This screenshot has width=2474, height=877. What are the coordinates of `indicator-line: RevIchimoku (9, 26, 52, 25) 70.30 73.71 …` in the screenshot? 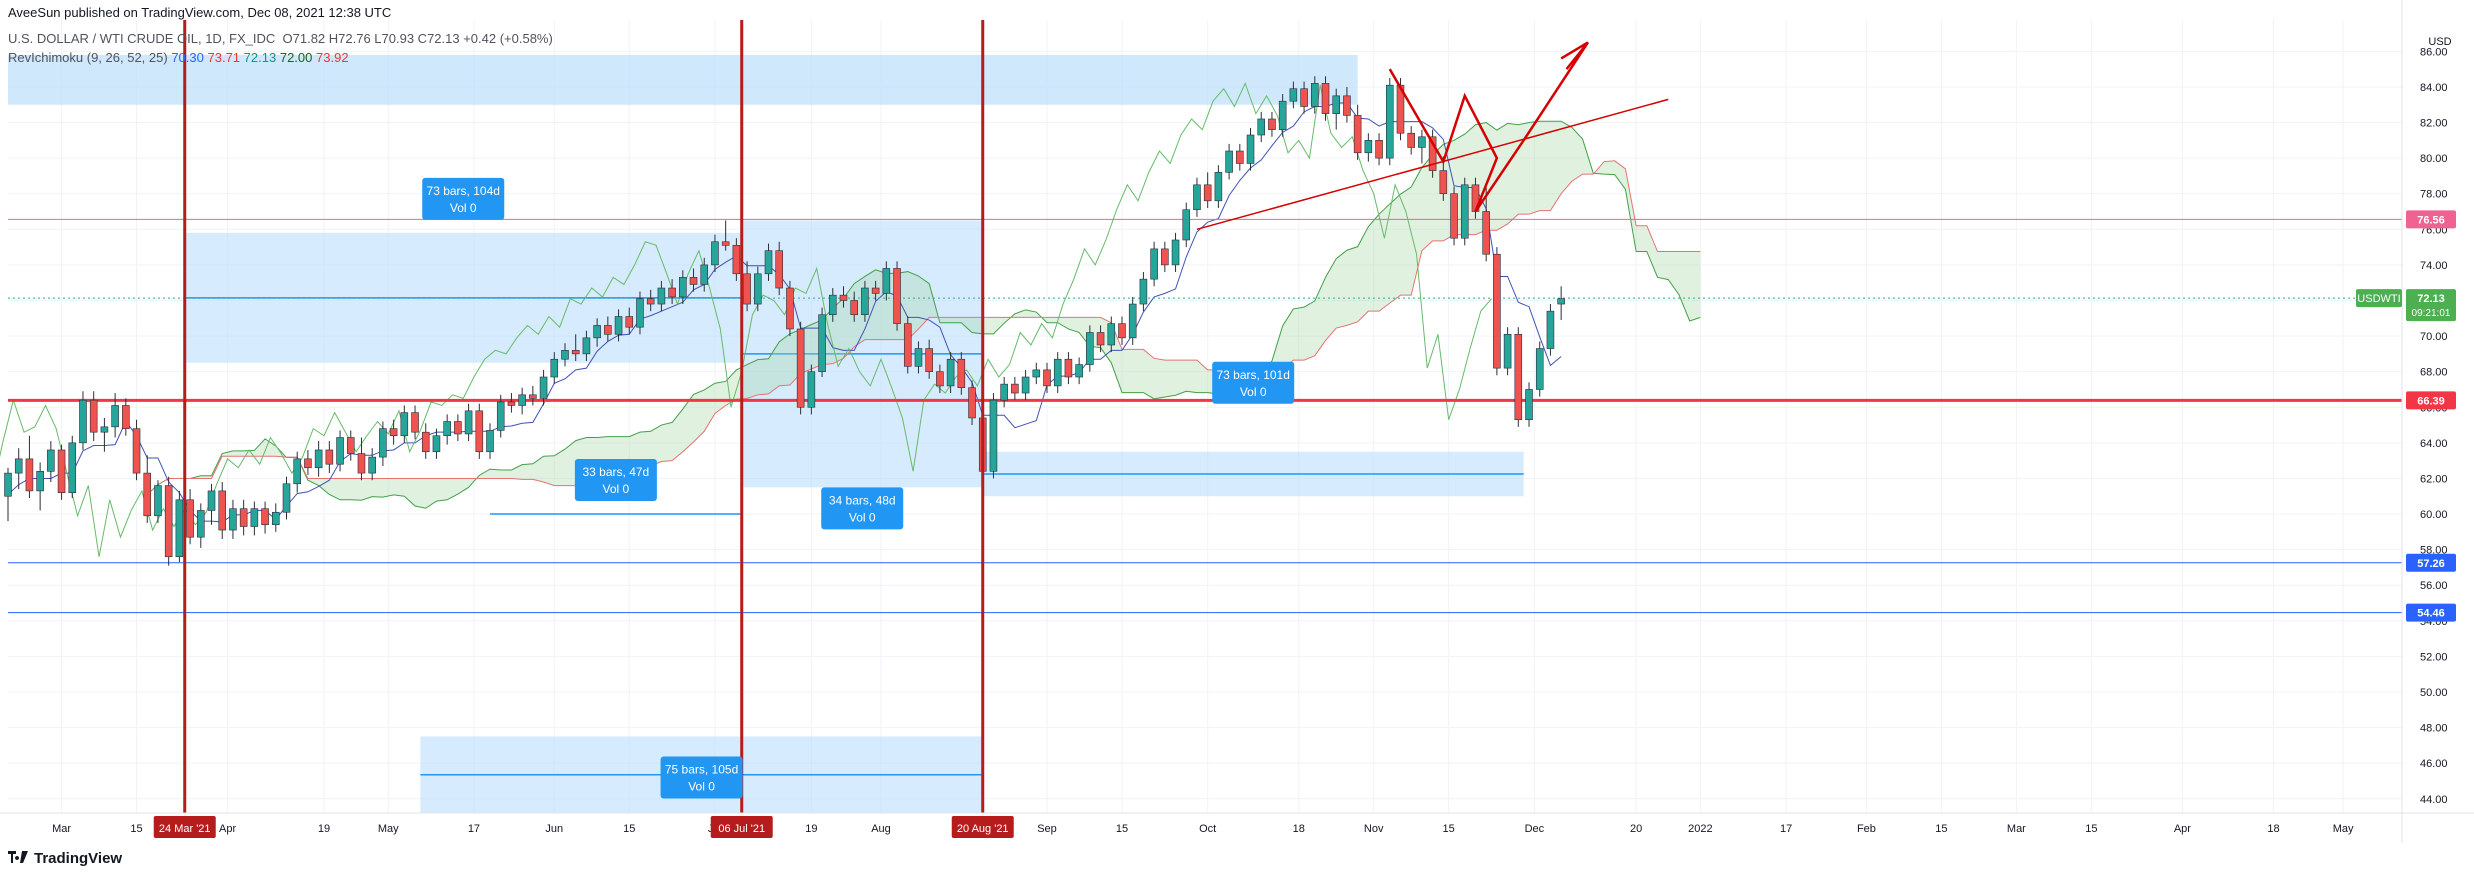 It's located at (178, 57).